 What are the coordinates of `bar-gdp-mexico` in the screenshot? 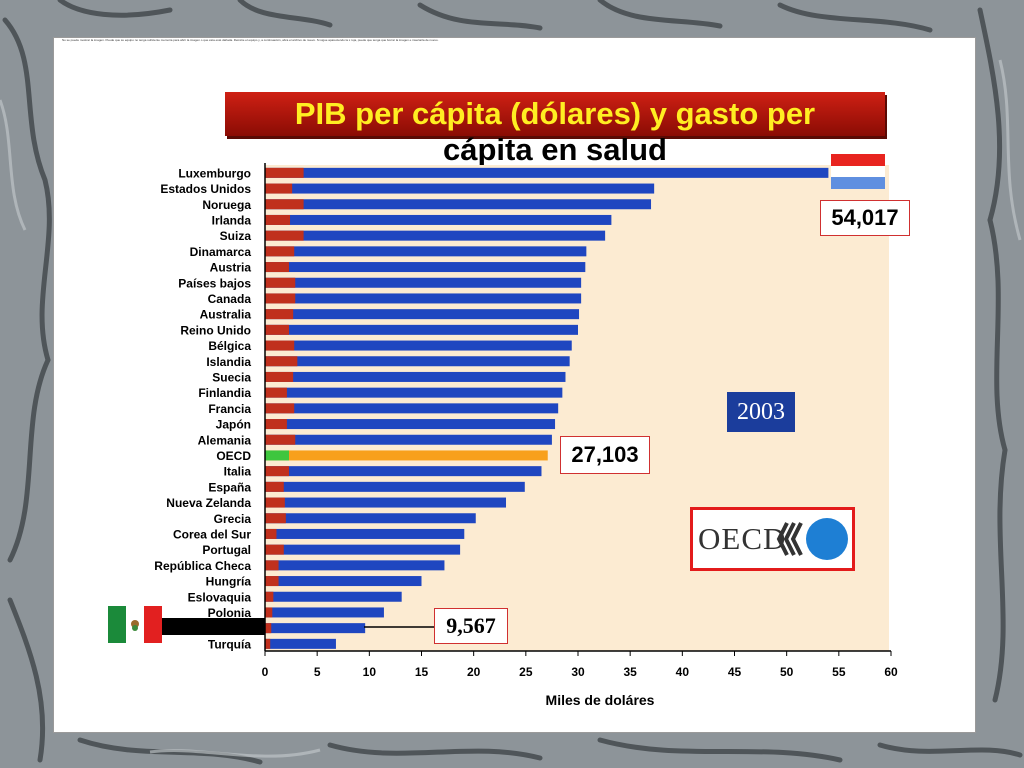 It's located at (315, 628).